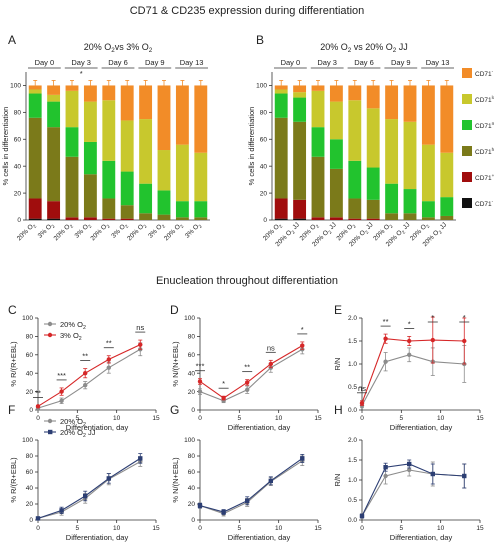 The height and width of the screenshot is (550, 494). Describe the element at coordinates (484, 99) in the screenshot. I see `legend-label: CD71low​ CD235high​` at that location.